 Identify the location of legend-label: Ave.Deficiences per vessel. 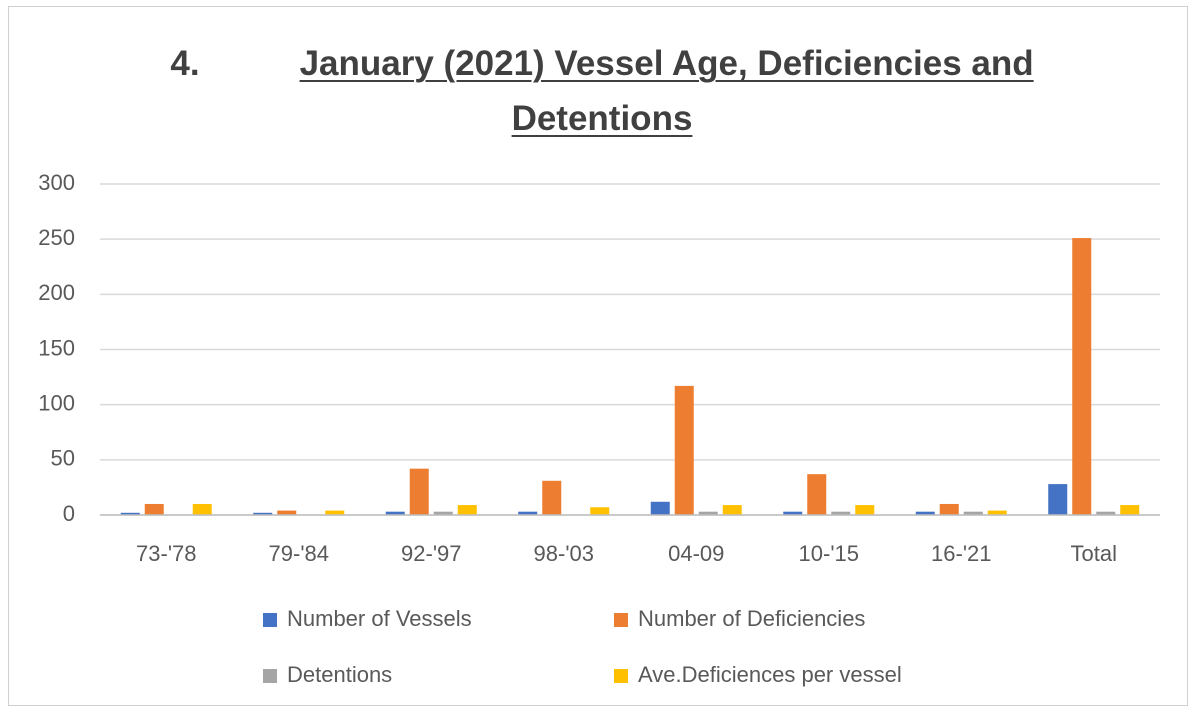
(770, 674).